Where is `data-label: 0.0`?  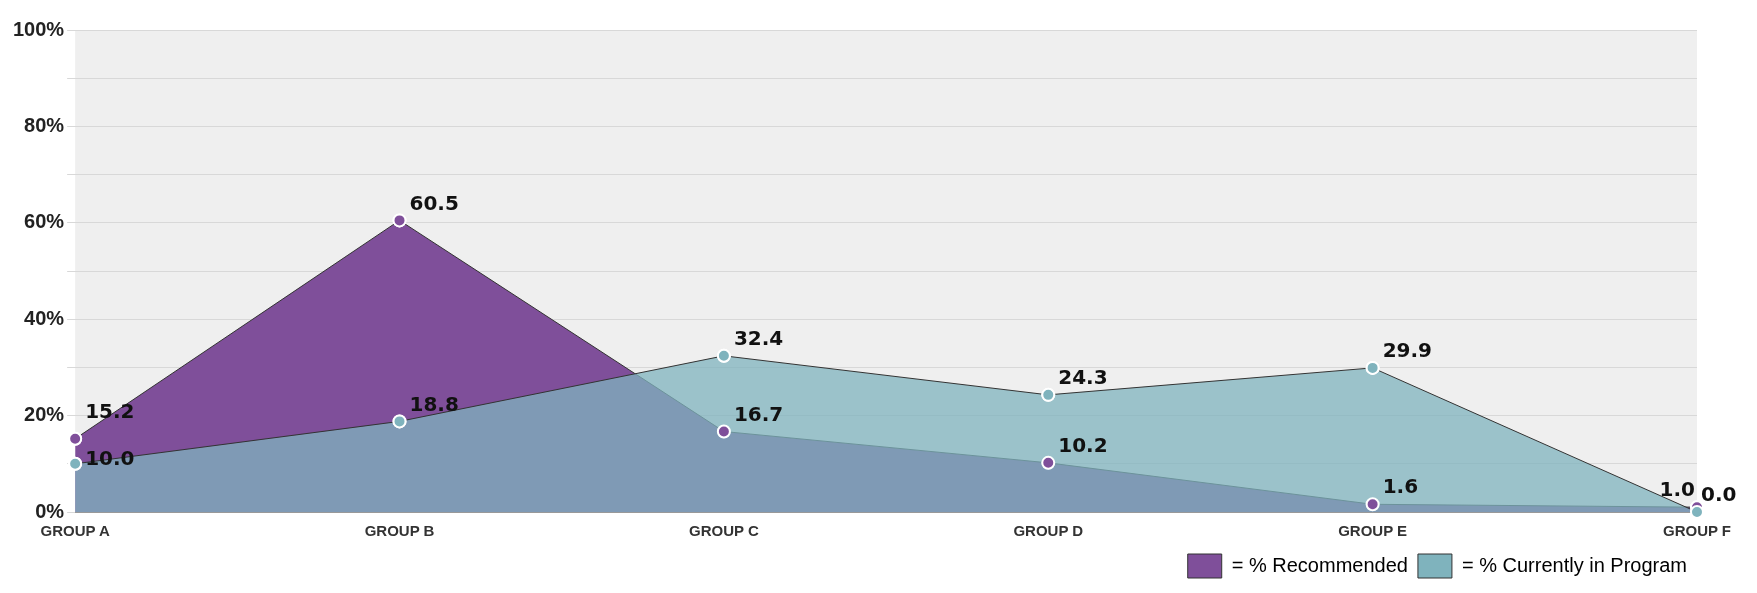
data-label: 0.0 is located at coordinates (1719, 494).